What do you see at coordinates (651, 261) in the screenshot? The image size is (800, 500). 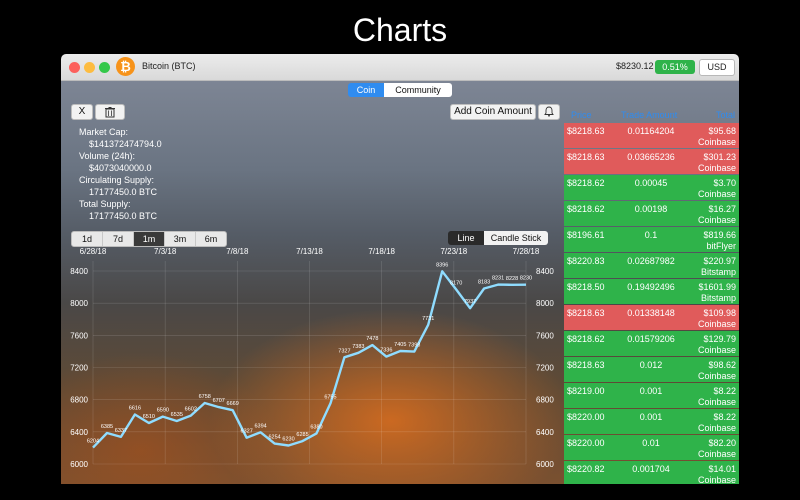 I see `trade-amount: 0.02687982` at bounding box center [651, 261].